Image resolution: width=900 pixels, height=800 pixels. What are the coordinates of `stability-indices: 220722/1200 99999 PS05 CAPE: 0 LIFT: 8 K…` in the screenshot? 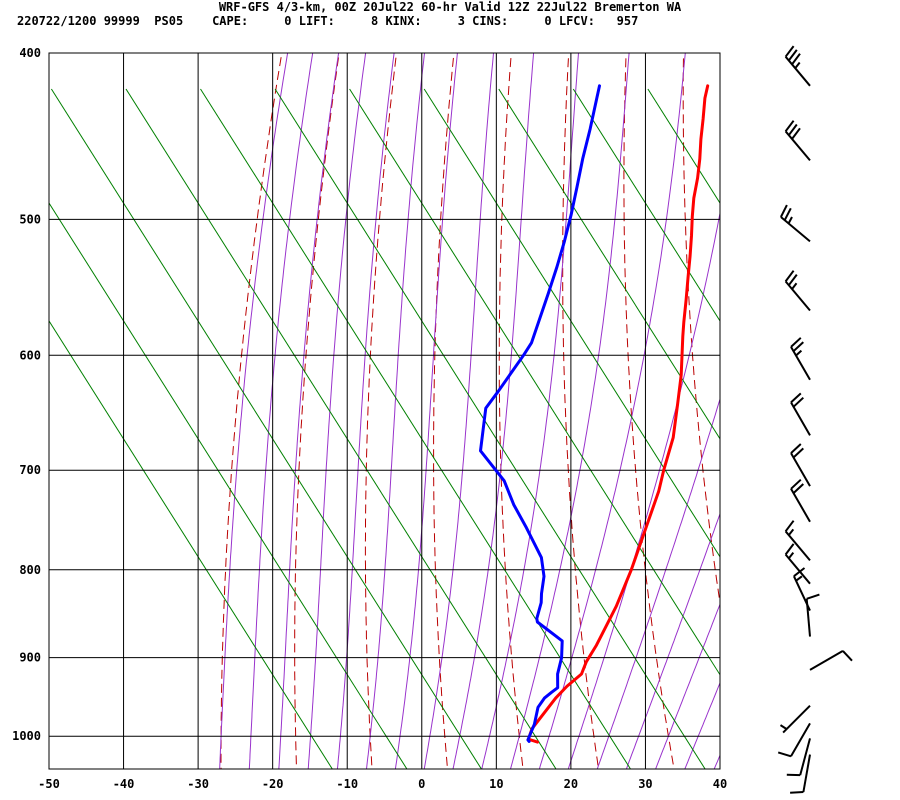 It's located at (328, 21).